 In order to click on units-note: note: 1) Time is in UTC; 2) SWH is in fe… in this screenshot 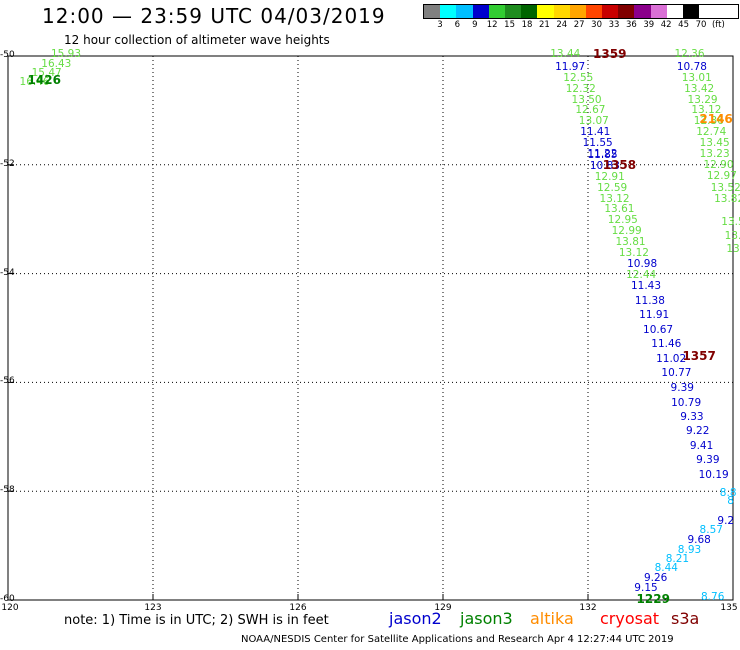, I will do `click(196, 620)`.